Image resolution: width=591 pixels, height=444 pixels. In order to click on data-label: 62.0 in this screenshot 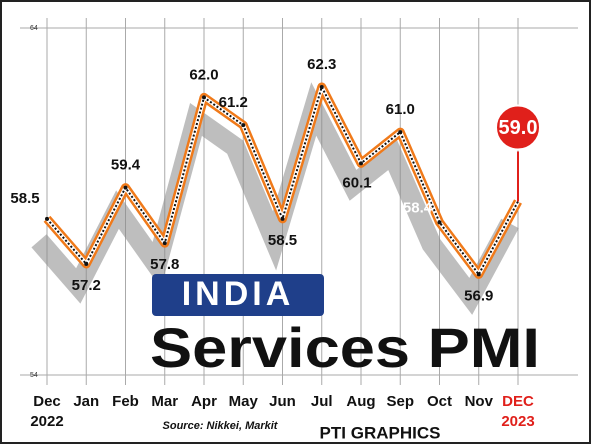, I will do `click(203, 74)`.